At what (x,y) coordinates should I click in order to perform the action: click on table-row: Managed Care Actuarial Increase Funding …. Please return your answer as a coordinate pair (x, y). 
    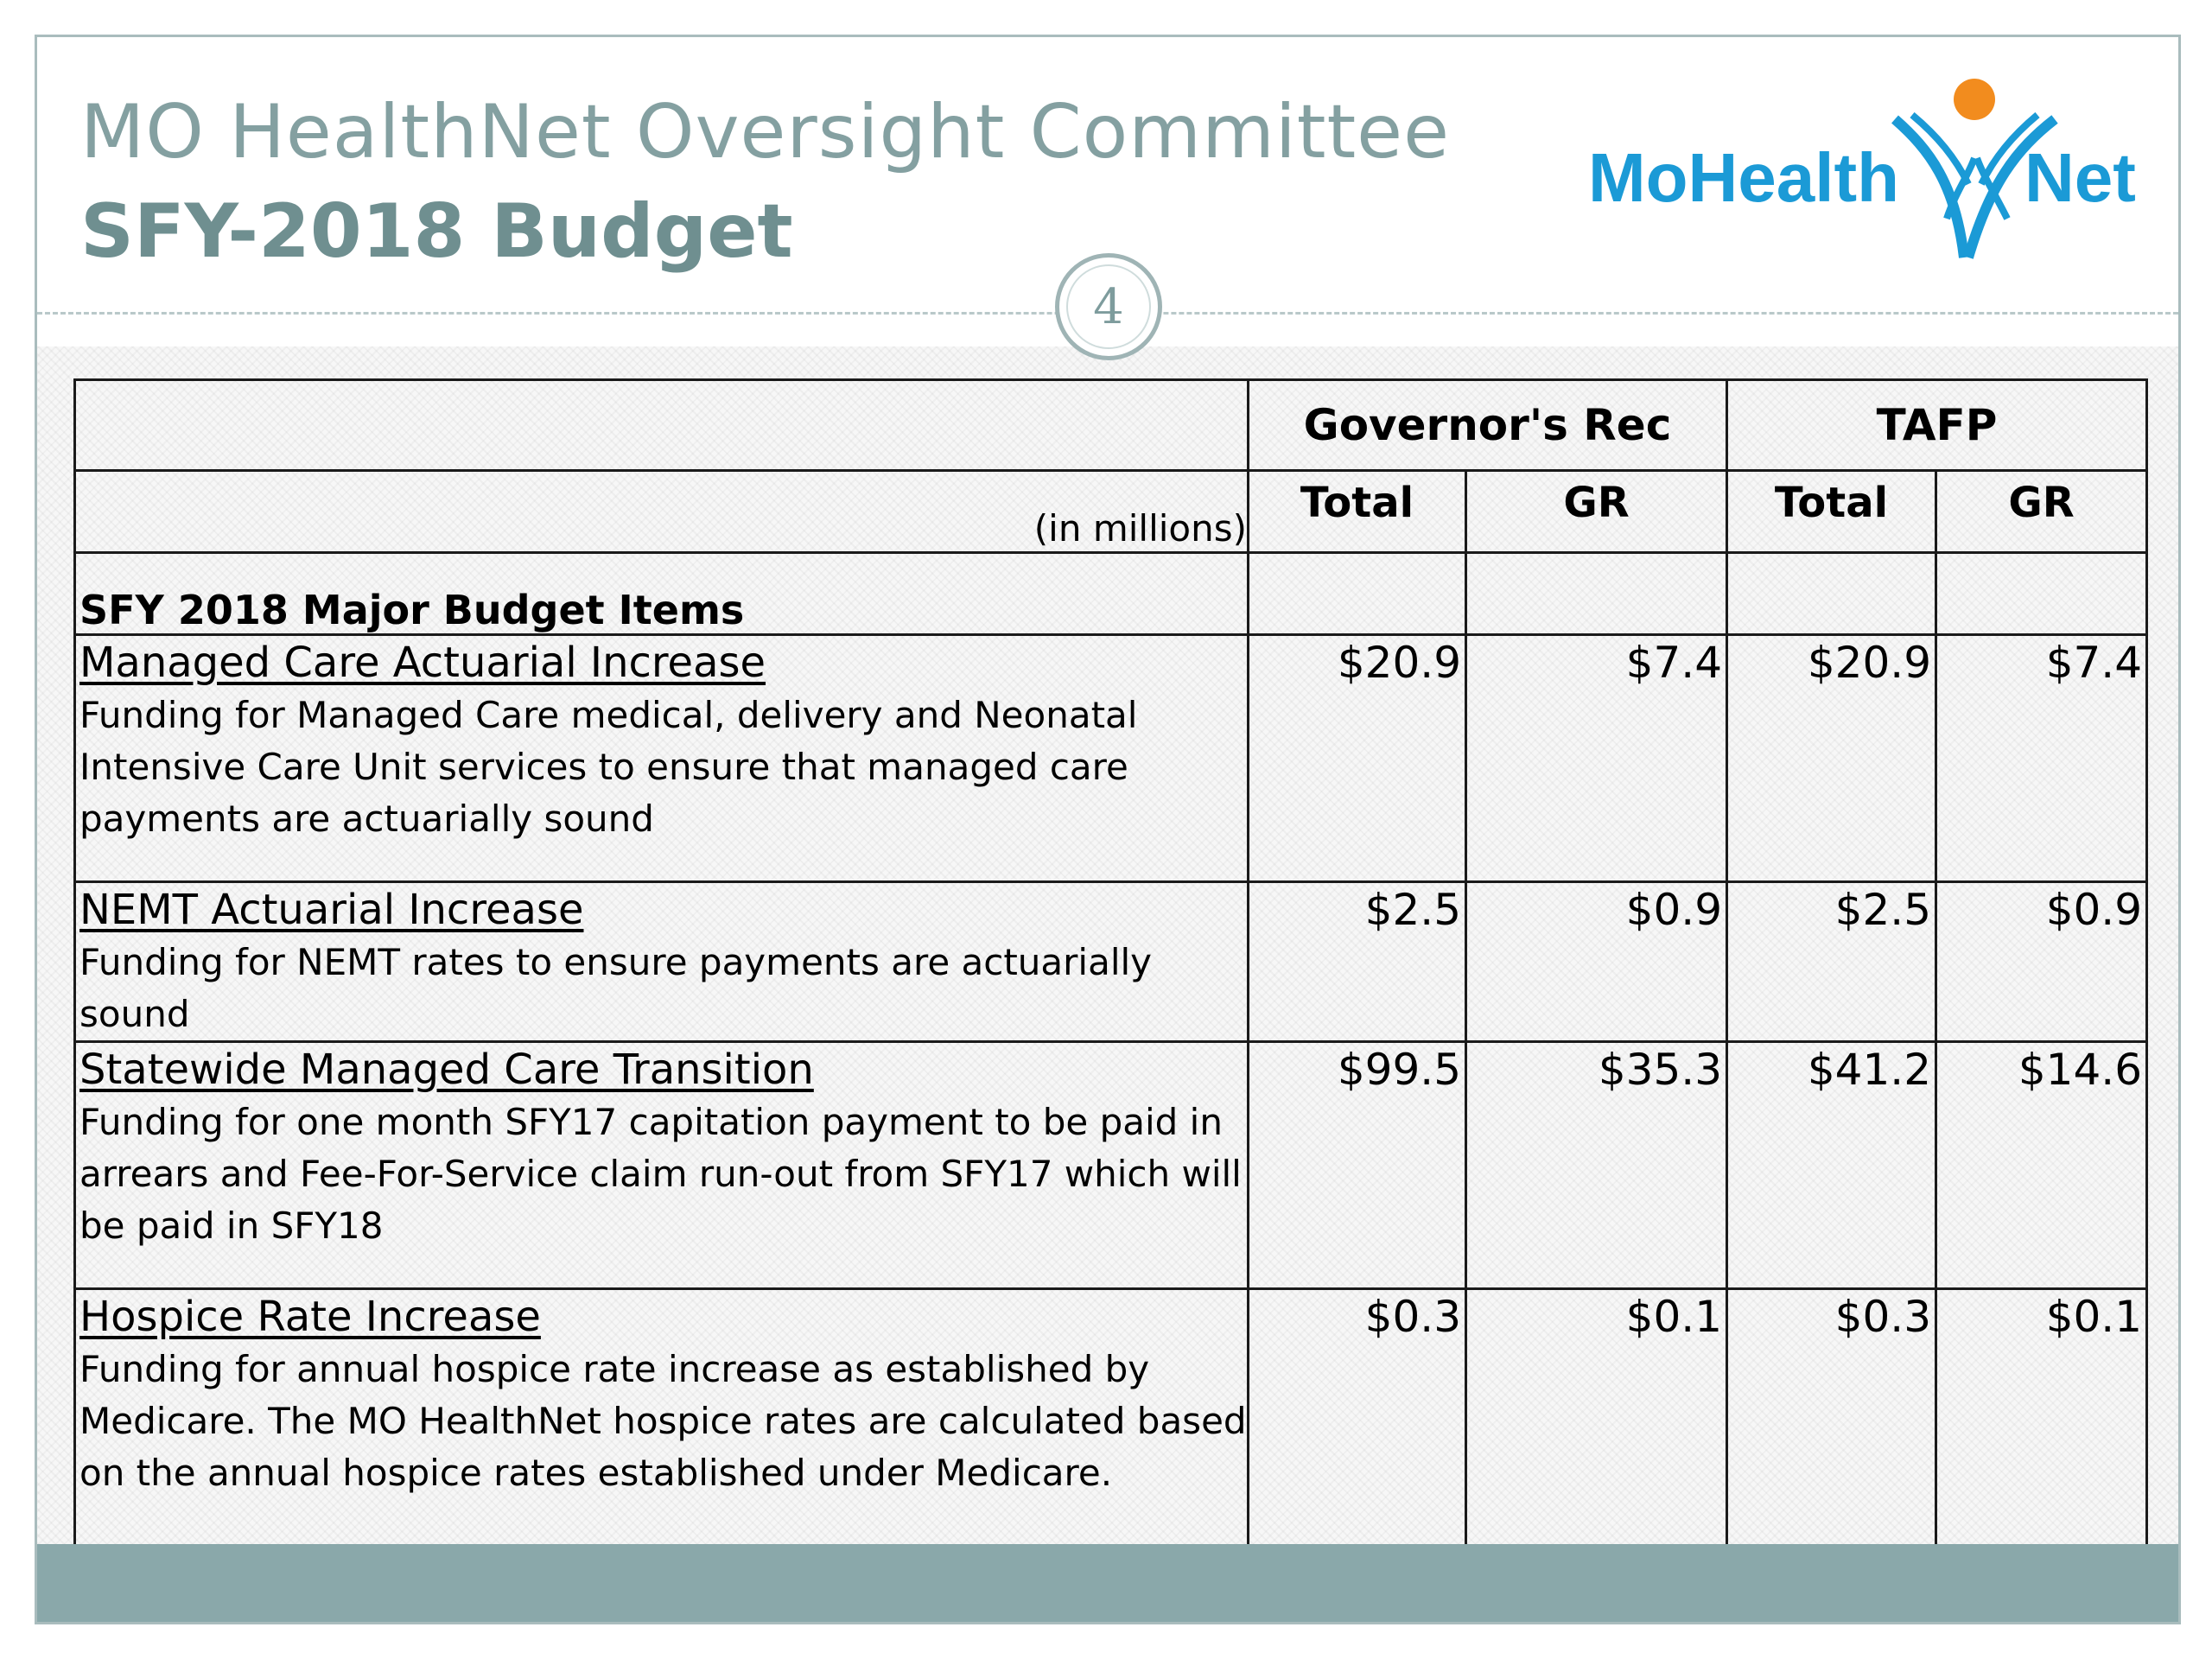
    Looking at the image, I should click on (1111, 758).